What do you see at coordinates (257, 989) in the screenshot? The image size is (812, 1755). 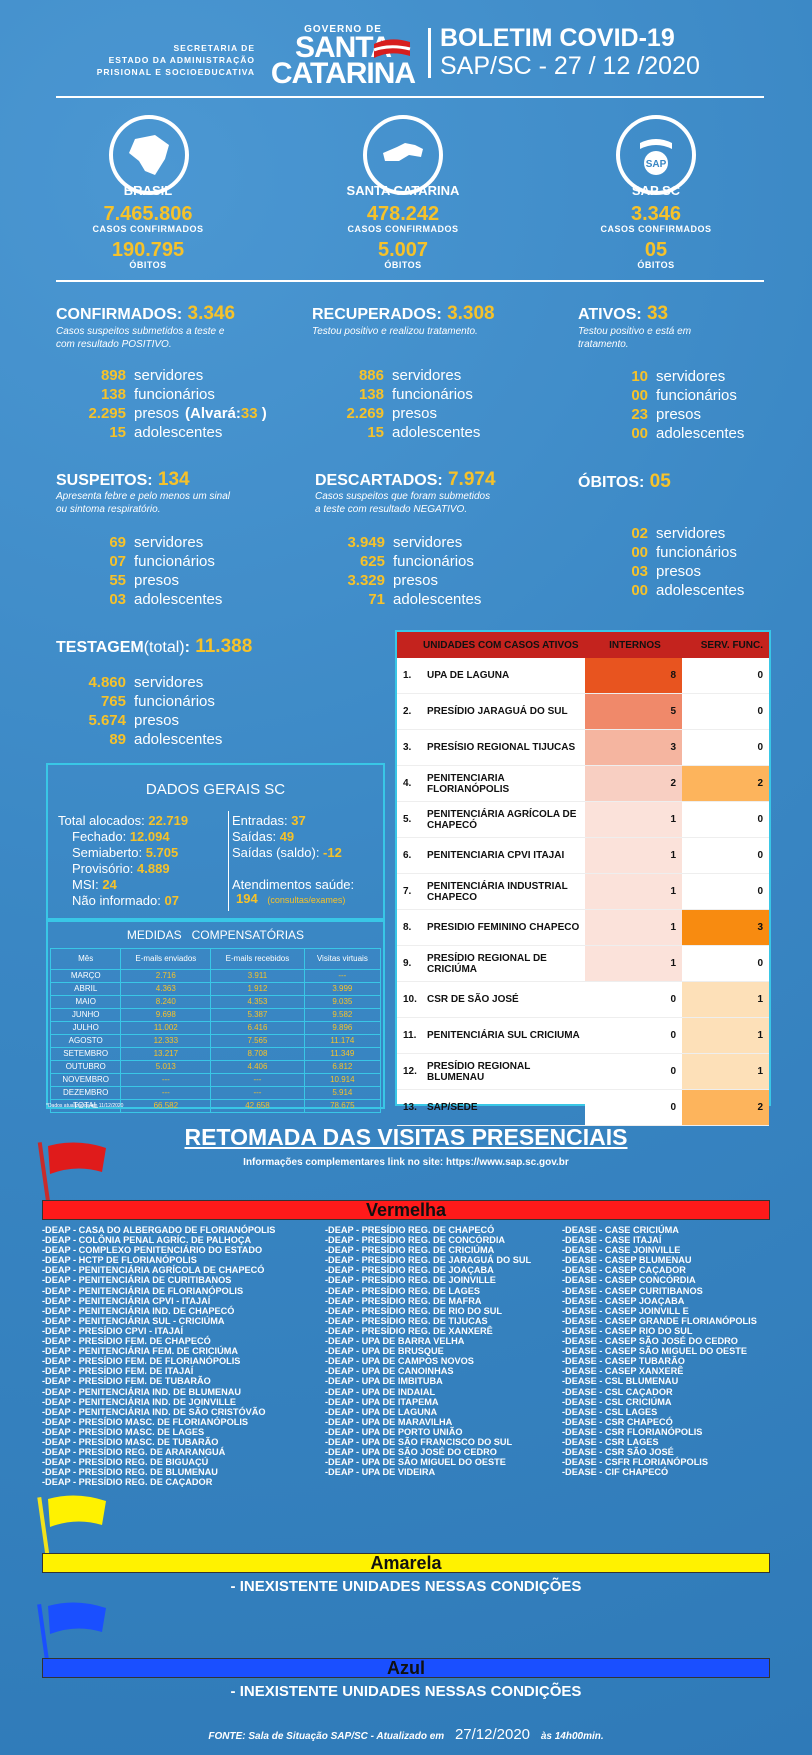 I see `medidas-cell: 1.912` at bounding box center [257, 989].